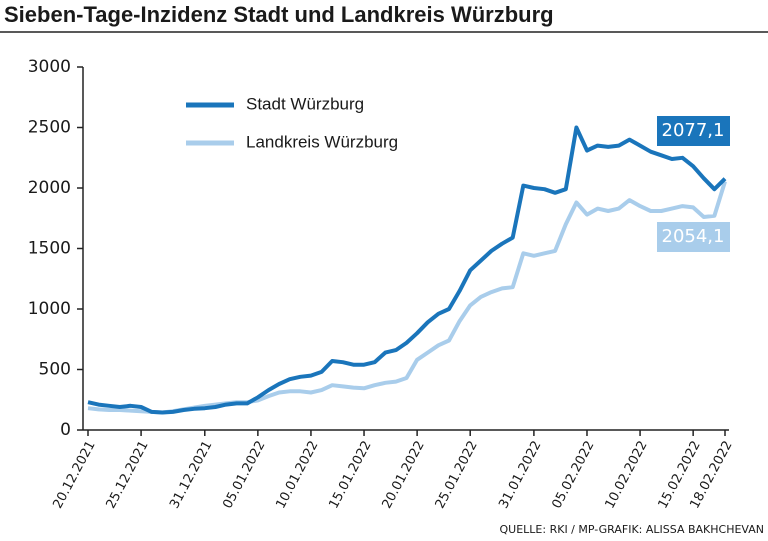 This screenshot has height=541, width=768. Describe the element at coordinates (573, 474) in the screenshot. I see `x-tick-label: 05.02.2022` at that location.